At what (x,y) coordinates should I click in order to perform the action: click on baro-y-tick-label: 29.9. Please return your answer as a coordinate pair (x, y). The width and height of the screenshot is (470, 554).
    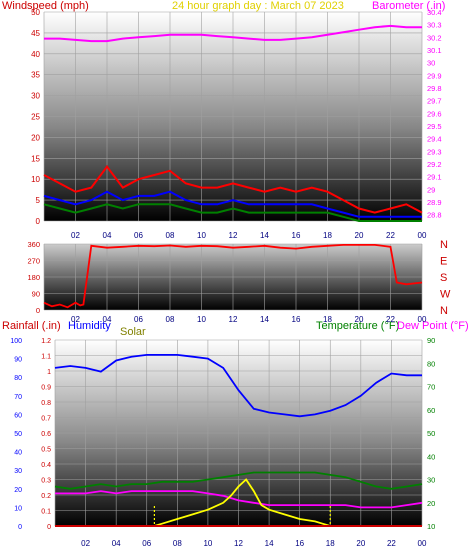
    Looking at the image, I should click on (434, 75).